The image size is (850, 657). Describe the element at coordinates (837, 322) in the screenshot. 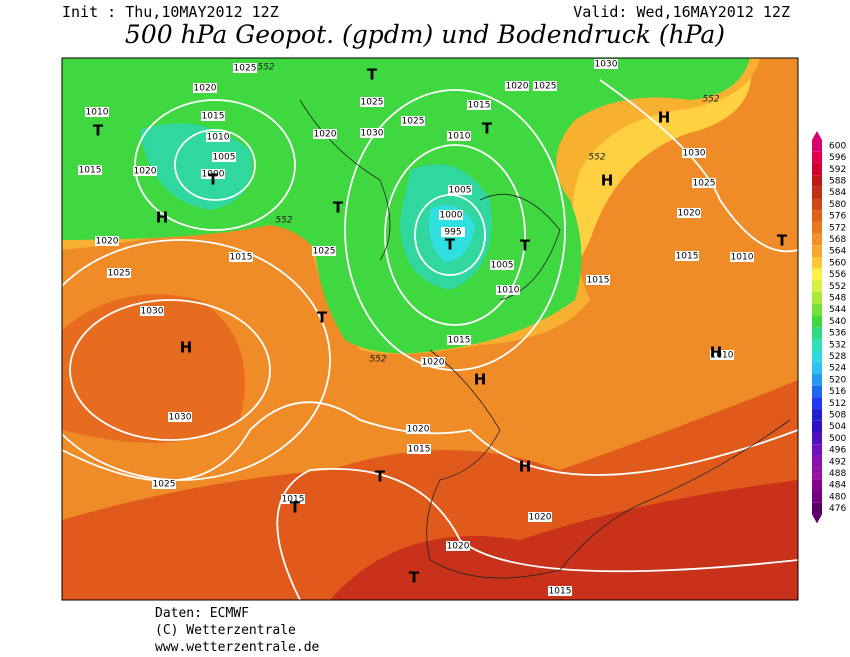

I see `scale-label: 540` at that location.